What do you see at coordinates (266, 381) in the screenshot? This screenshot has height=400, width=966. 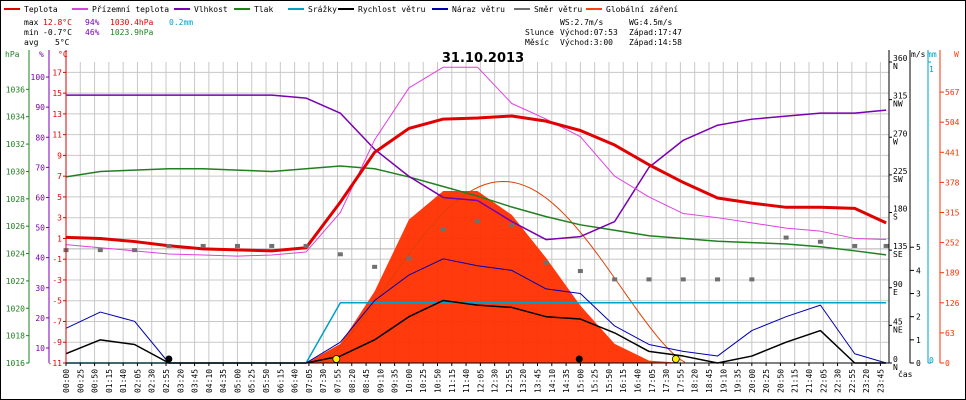 I see `x-tick-label-14: 05:50` at bounding box center [266, 381].